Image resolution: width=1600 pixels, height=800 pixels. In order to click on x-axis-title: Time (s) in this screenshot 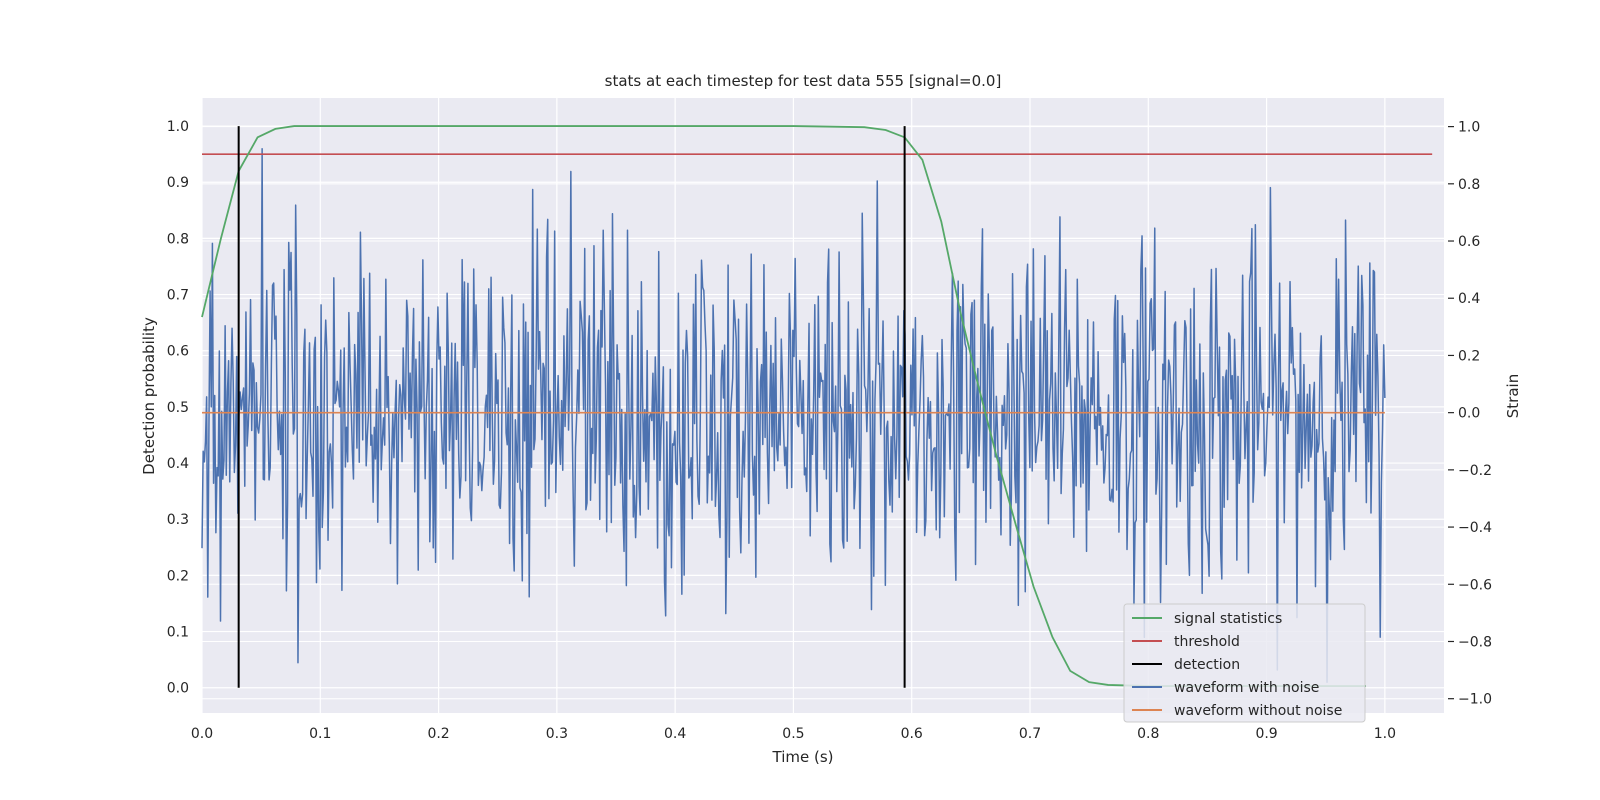, I will do `click(803, 757)`.